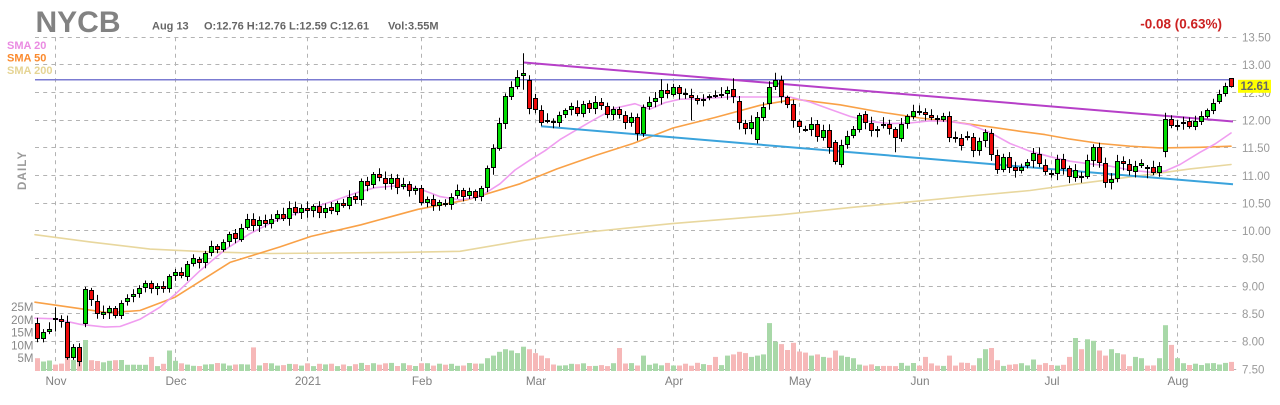  What do you see at coordinates (22, 346) in the screenshot?
I see `svg-text: 10M` at bounding box center [22, 346].